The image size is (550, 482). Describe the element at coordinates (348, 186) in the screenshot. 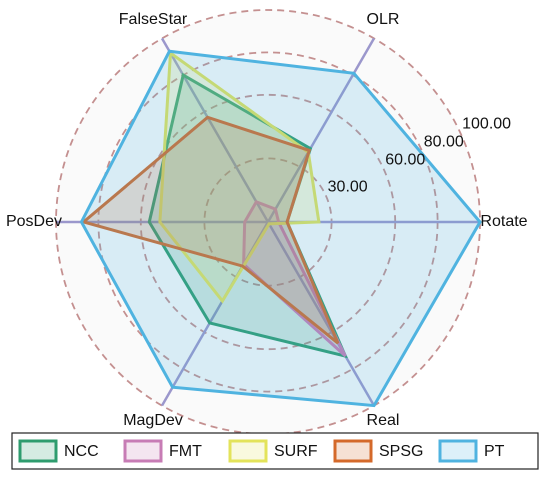

I see `r-tick-label: 30.00` at that location.